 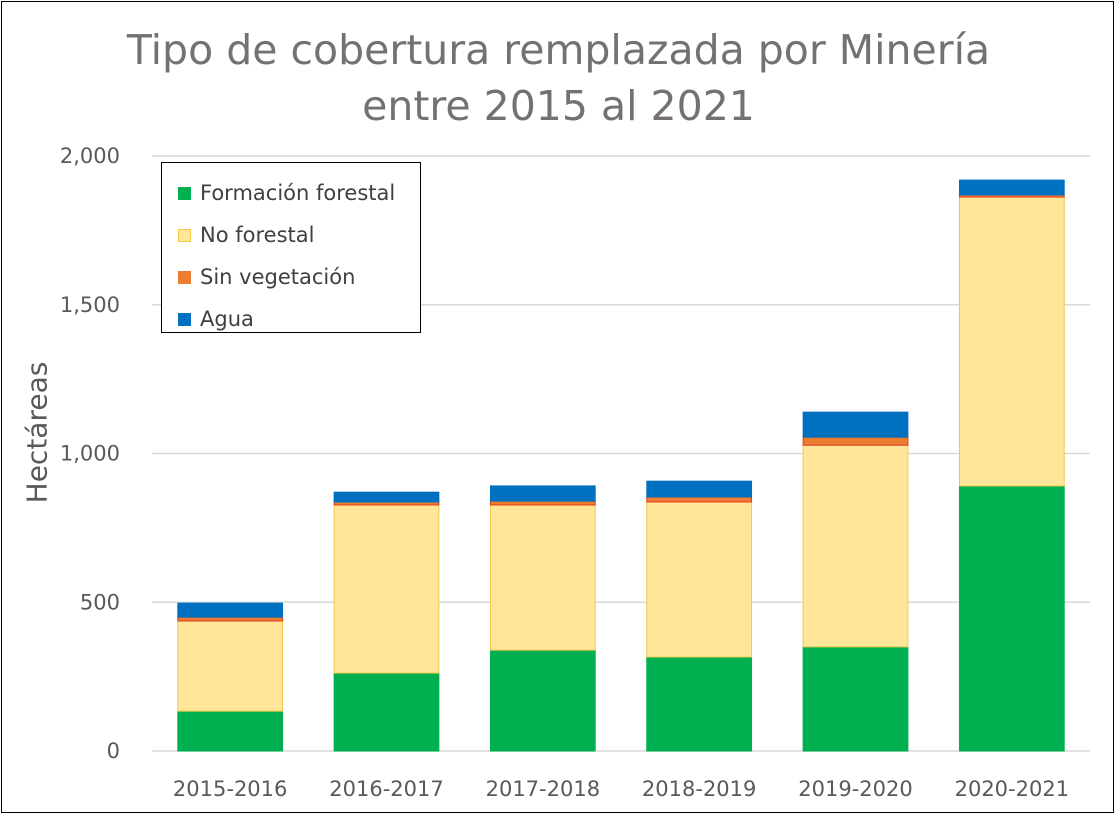 I want to click on x-tick-label: 2019-2020, so click(x=855, y=789).